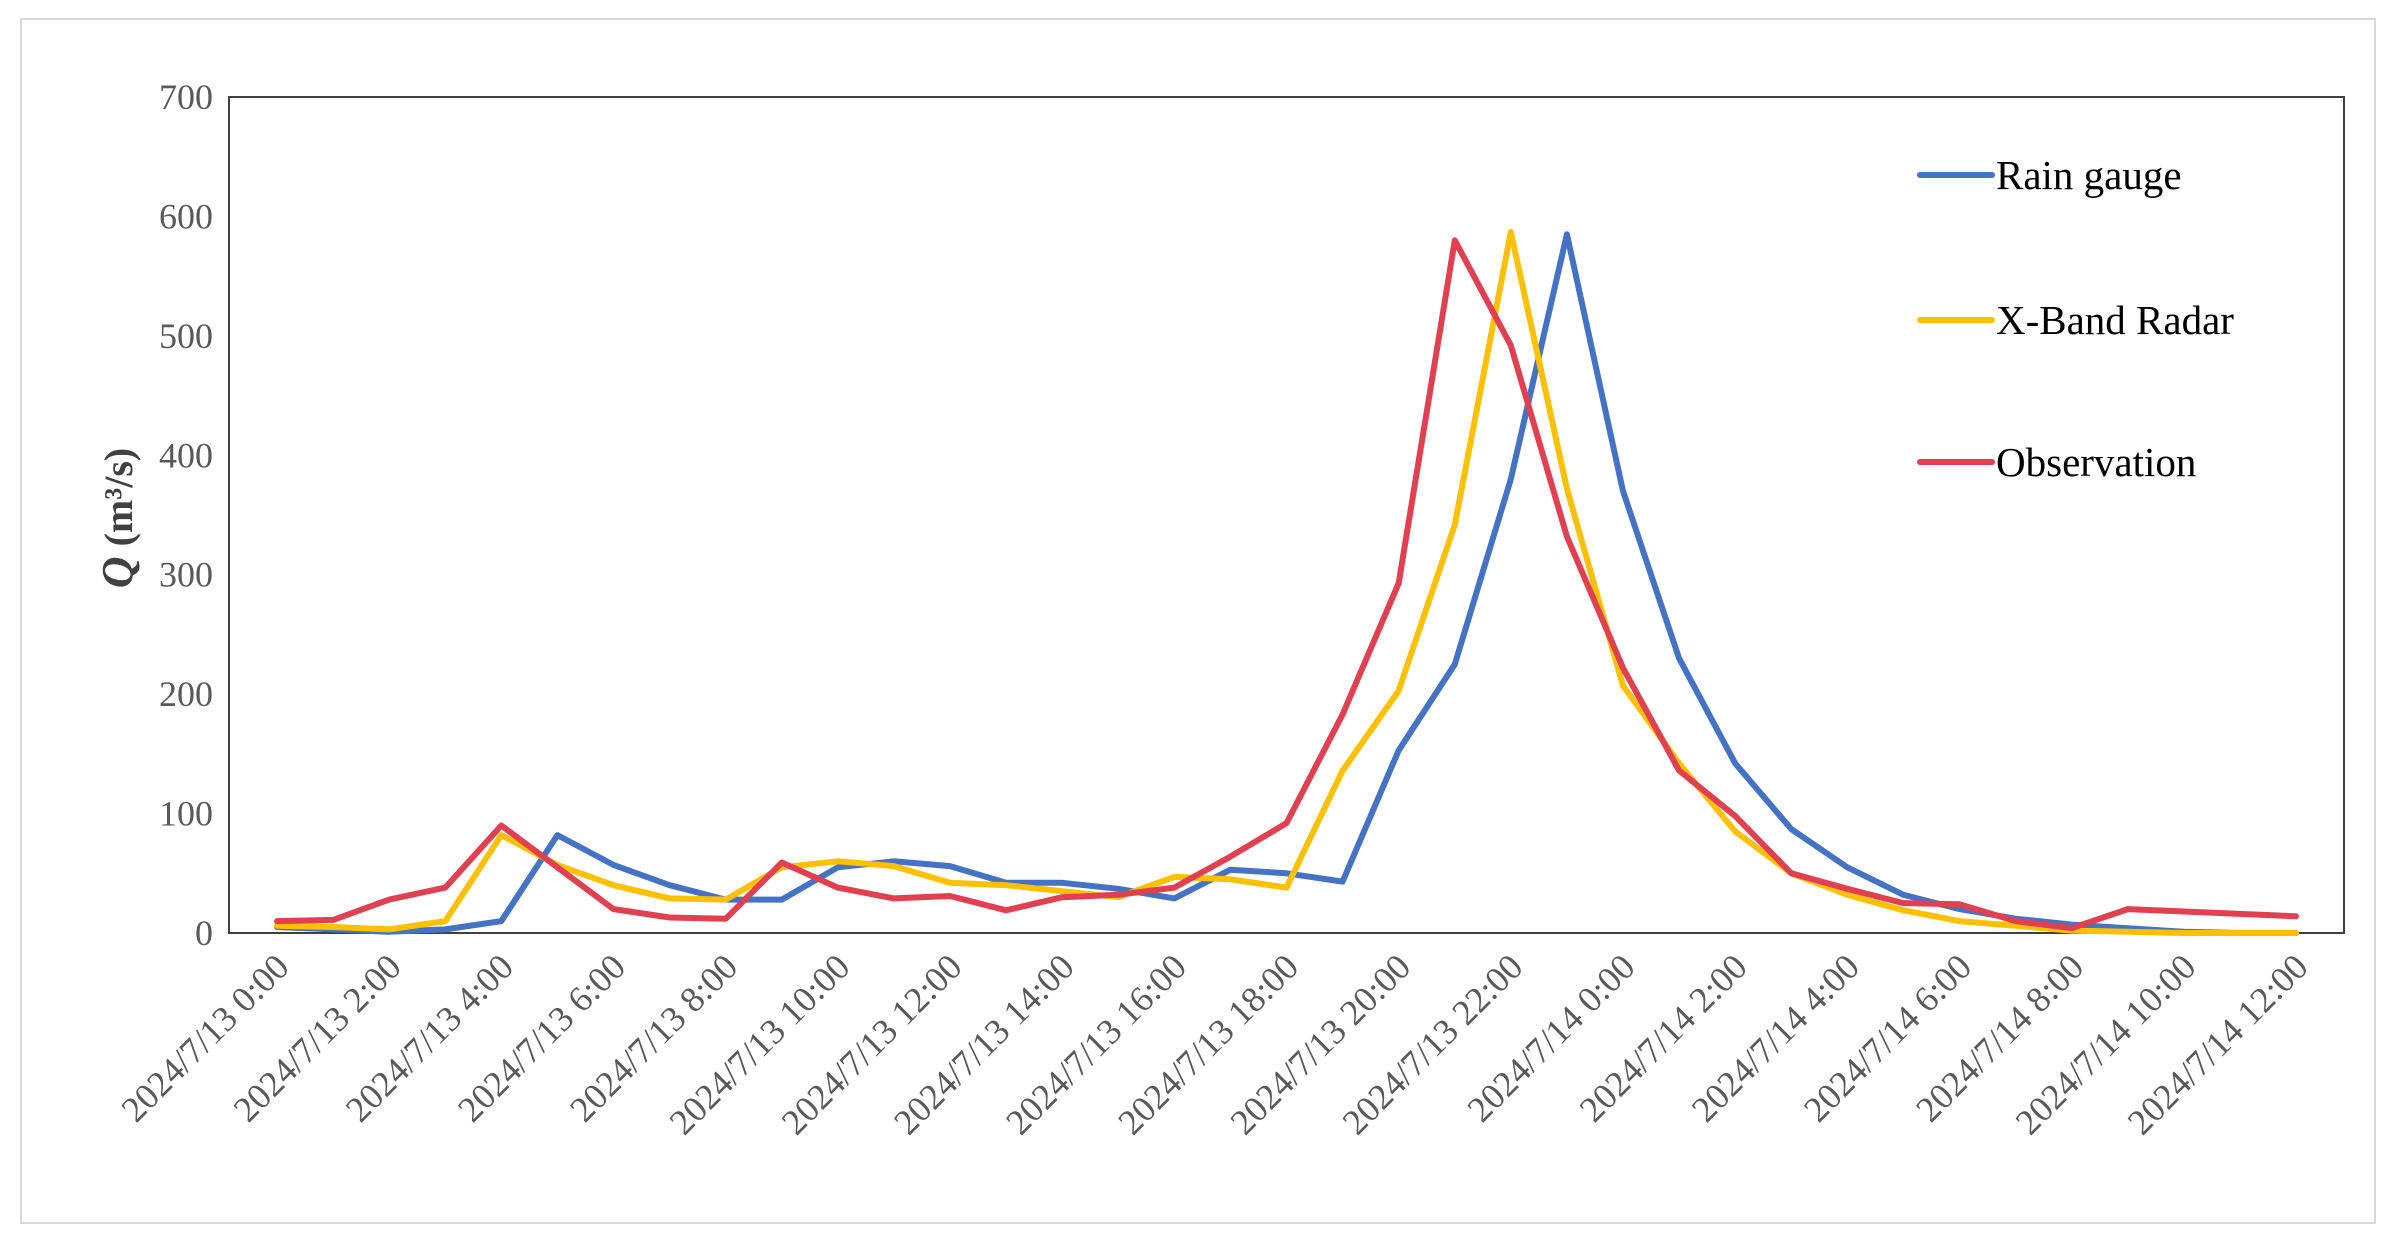 The image size is (2398, 1247). I want to click on y-tick-label: 100, so click(186, 814).